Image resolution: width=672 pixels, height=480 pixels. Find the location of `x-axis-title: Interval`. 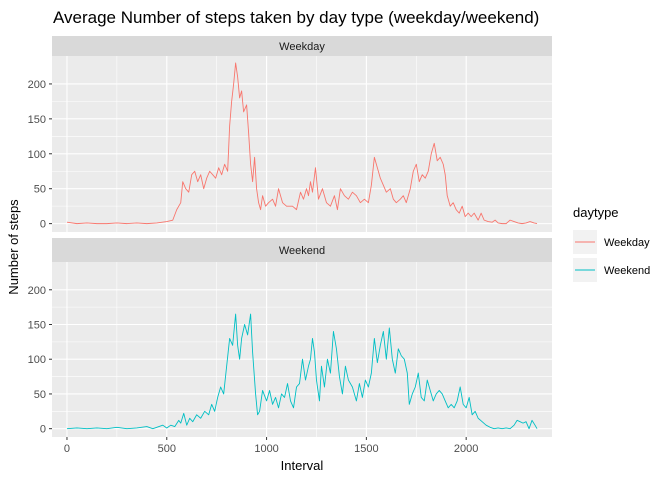

x-axis-title: Interval is located at coordinates (302, 465).